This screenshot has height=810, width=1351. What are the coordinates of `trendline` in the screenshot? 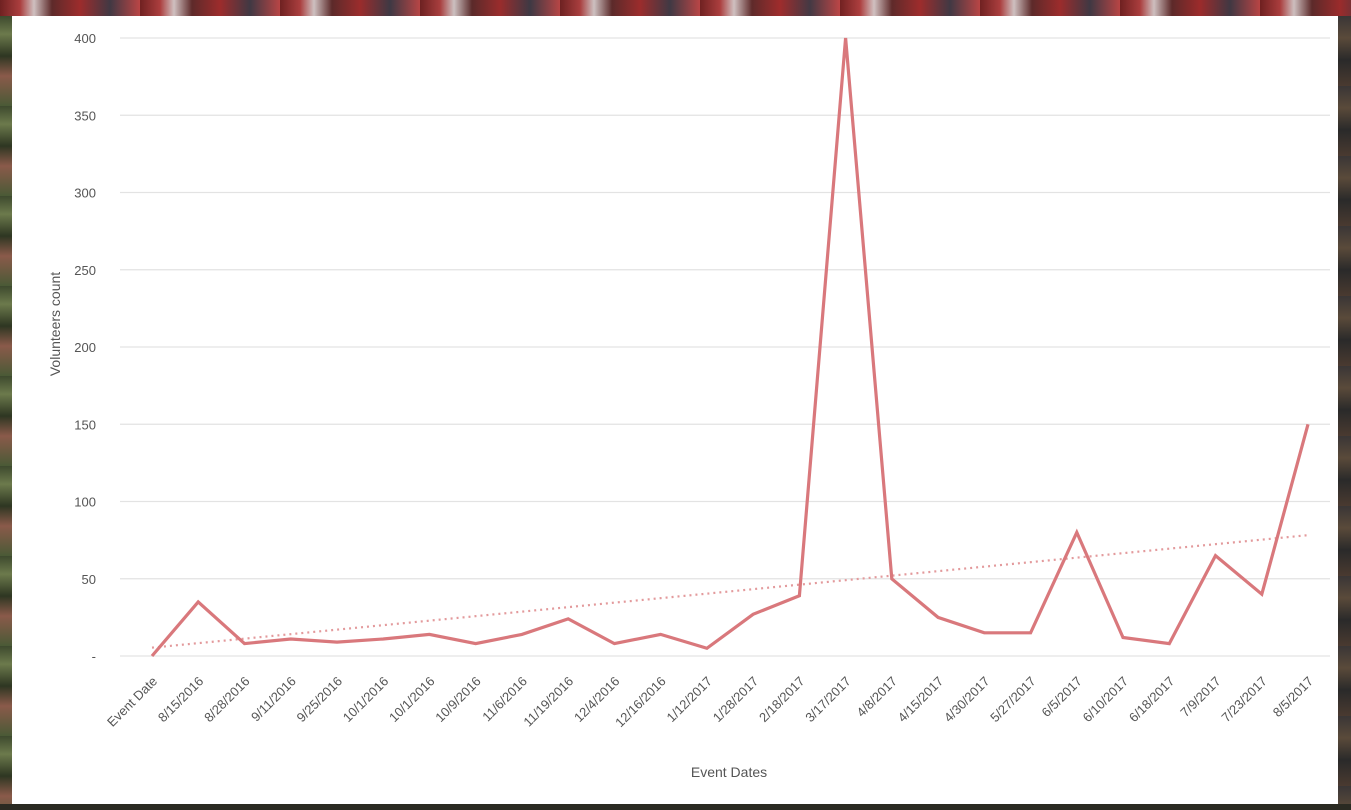 It's located at (730, 591).